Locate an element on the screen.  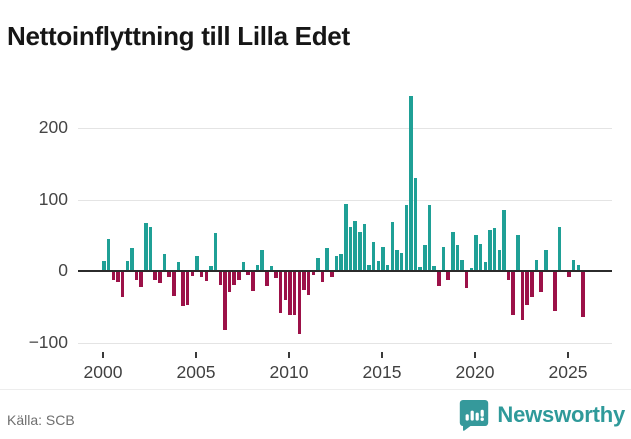
x-axis-tick-label: 2005 is located at coordinates (196, 372).